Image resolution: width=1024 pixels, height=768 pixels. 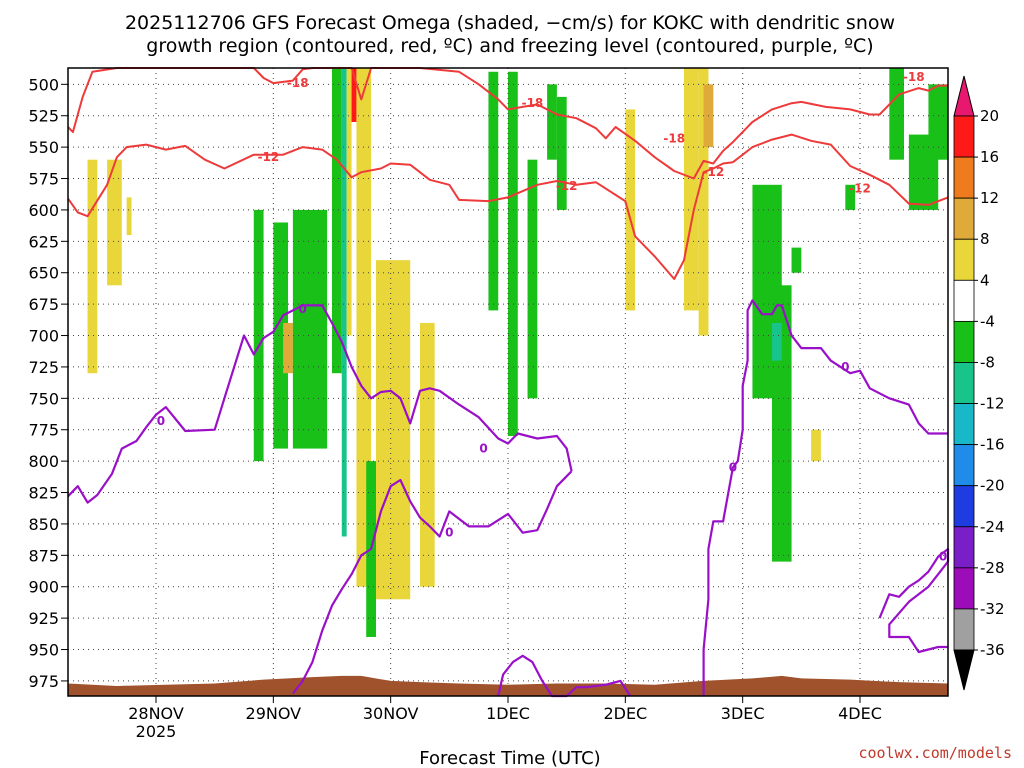 I want to click on colorbar-label-10: -24, so click(x=992, y=527).